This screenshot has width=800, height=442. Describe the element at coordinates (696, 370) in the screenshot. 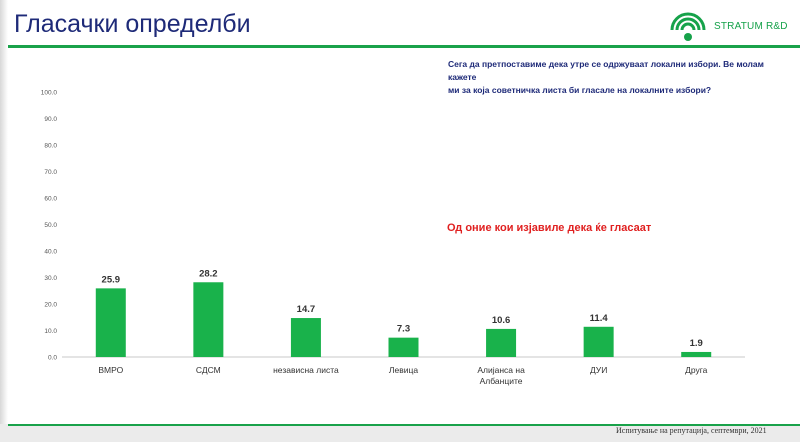

I see `x-category-label: Друга` at that location.